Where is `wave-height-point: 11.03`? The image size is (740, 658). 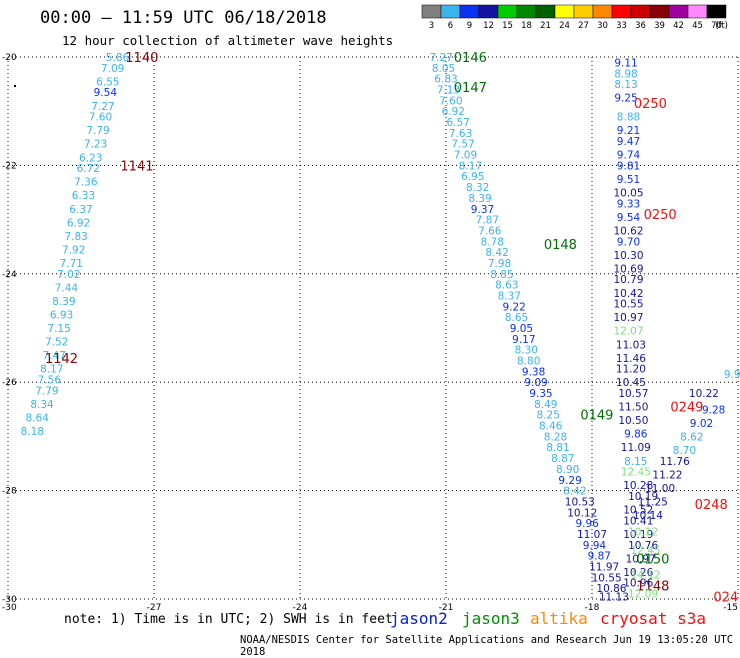
wave-height-point: 11.03 is located at coordinates (631, 345).